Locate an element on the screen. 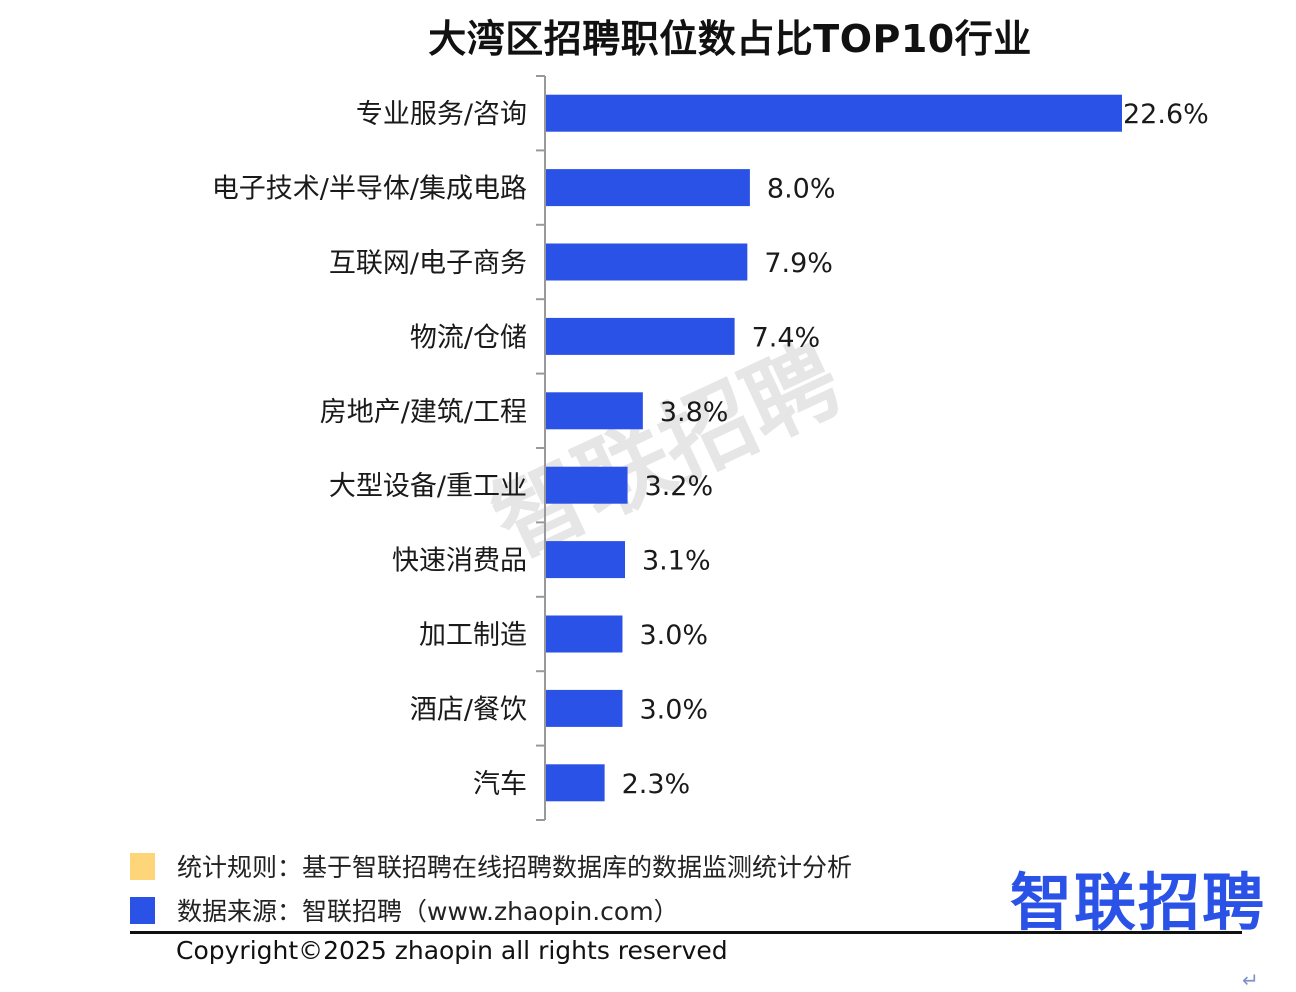  value-label: 3.2% is located at coordinates (679, 486).